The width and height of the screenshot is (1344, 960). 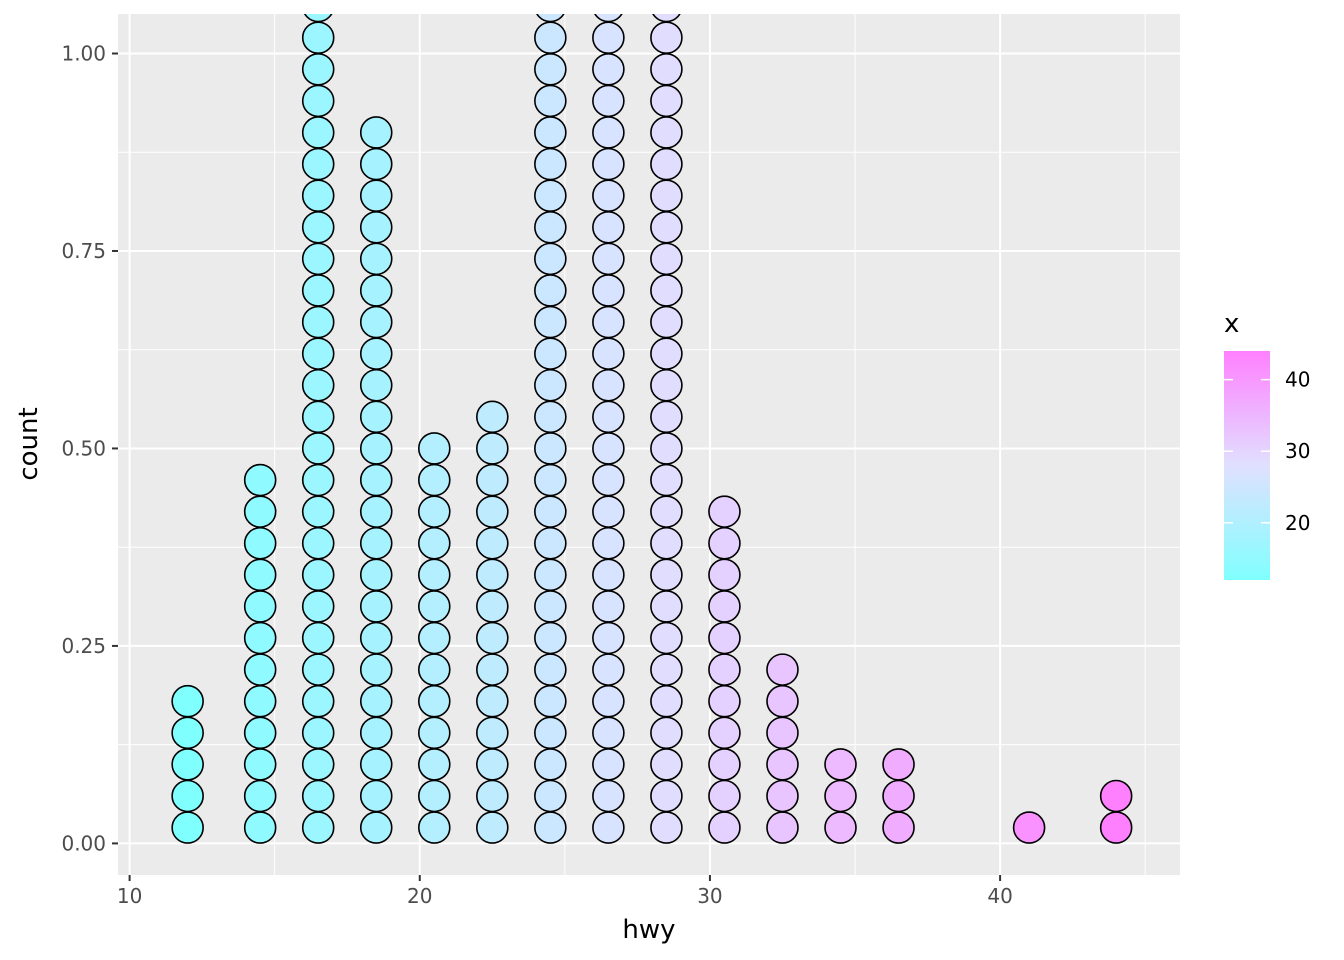 What do you see at coordinates (89, 448) in the screenshot?
I see `y-axis: 0.00 0.25 0.50 0.75 1.00` at bounding box center [89, 448].